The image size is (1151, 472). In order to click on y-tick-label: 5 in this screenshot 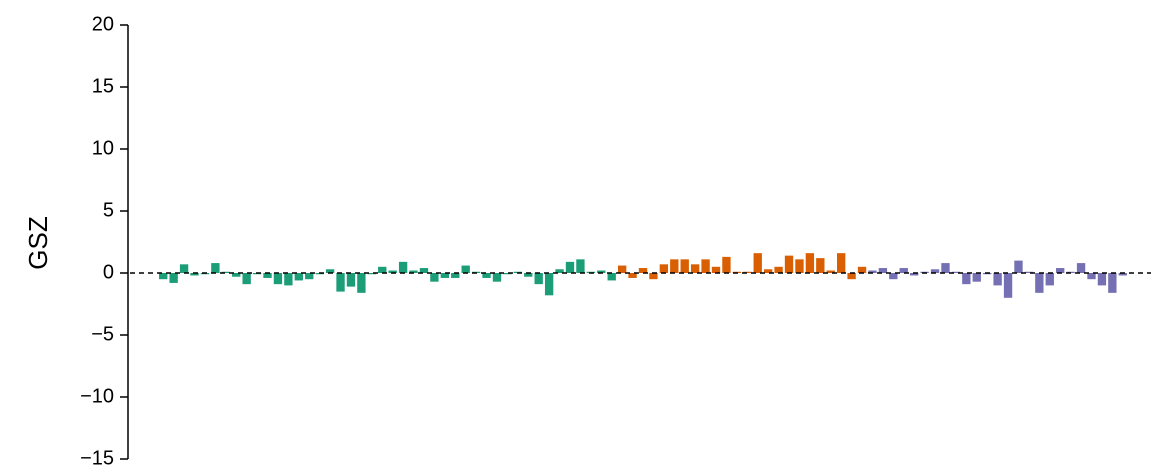, I will do `click(108, 210)`.